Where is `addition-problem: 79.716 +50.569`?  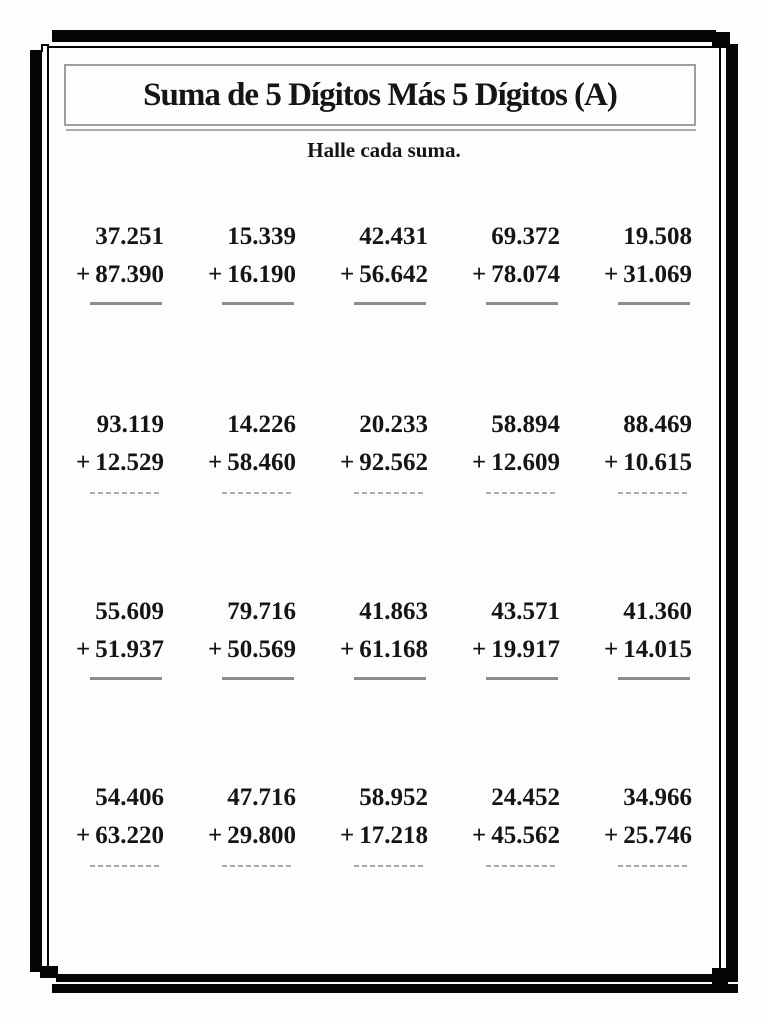
addition-problem: 79.716 +50.569 is located at coordinates (238, 636).